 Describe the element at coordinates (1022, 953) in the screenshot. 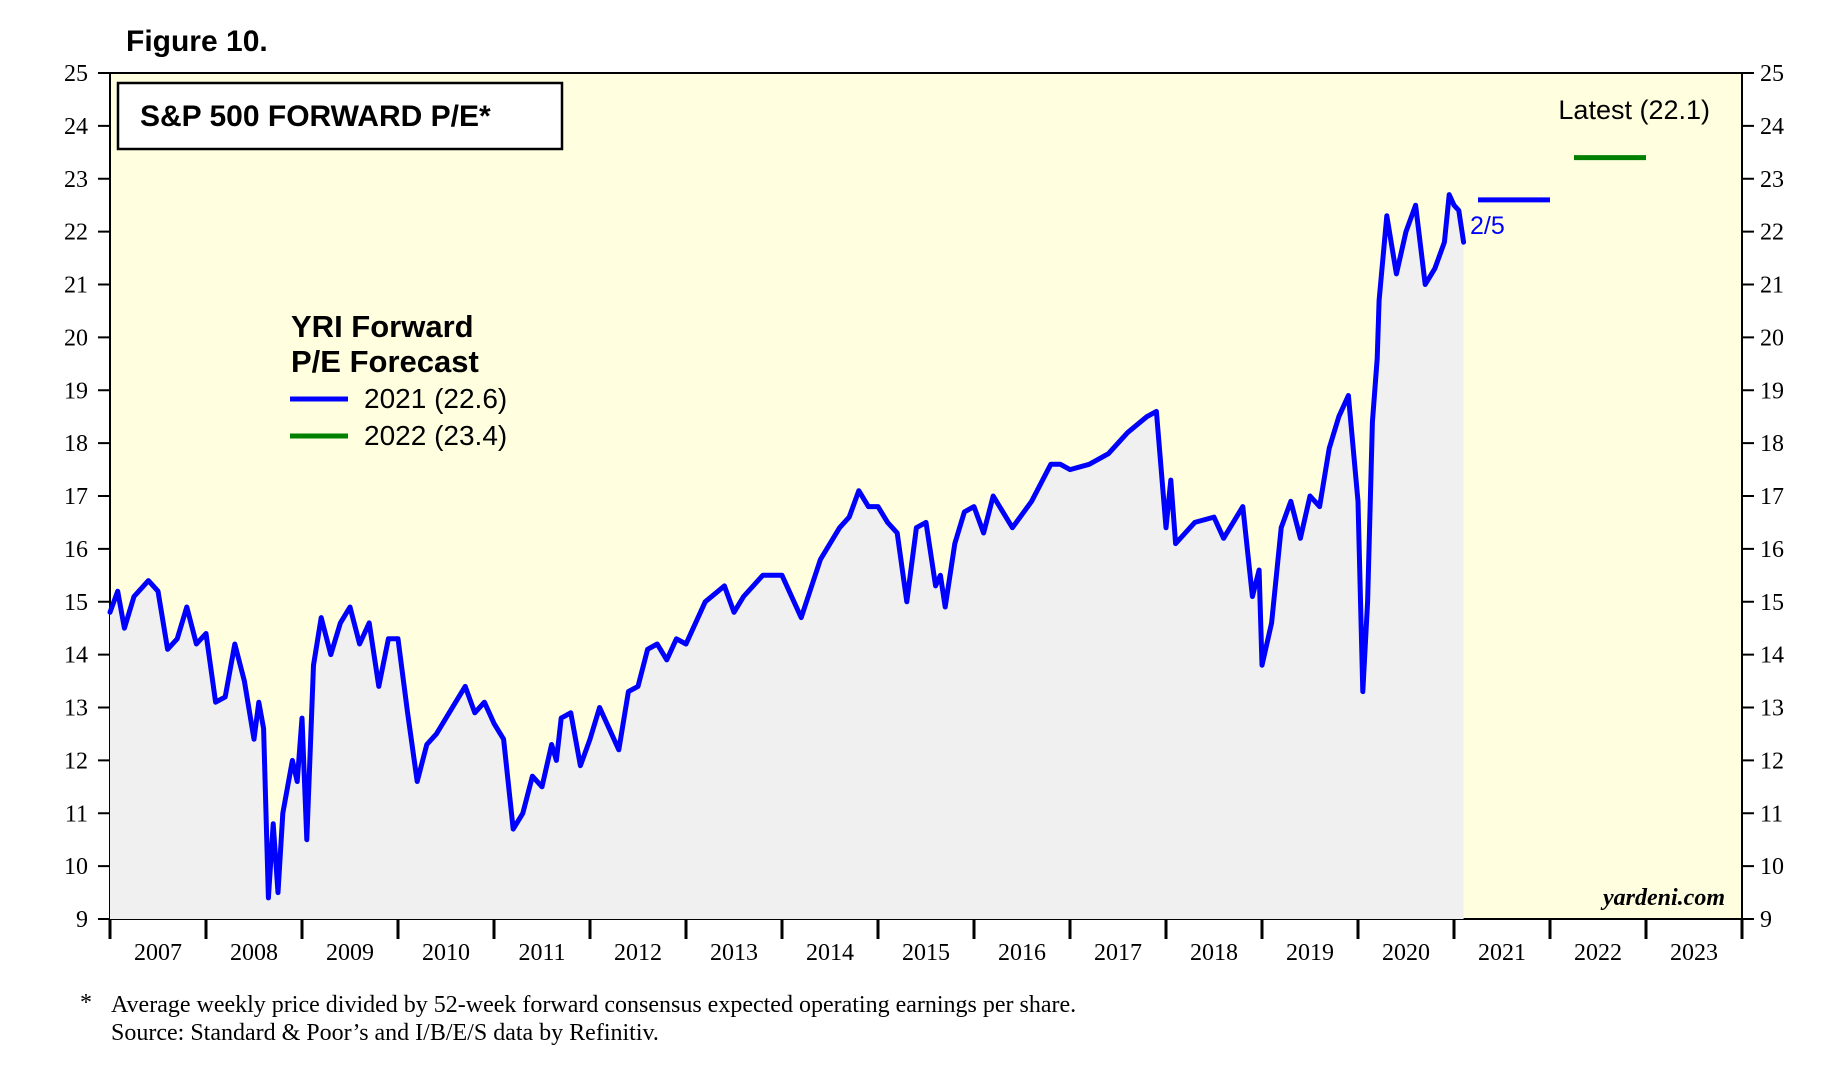

I see `x-tick-label: 2016` at that location.